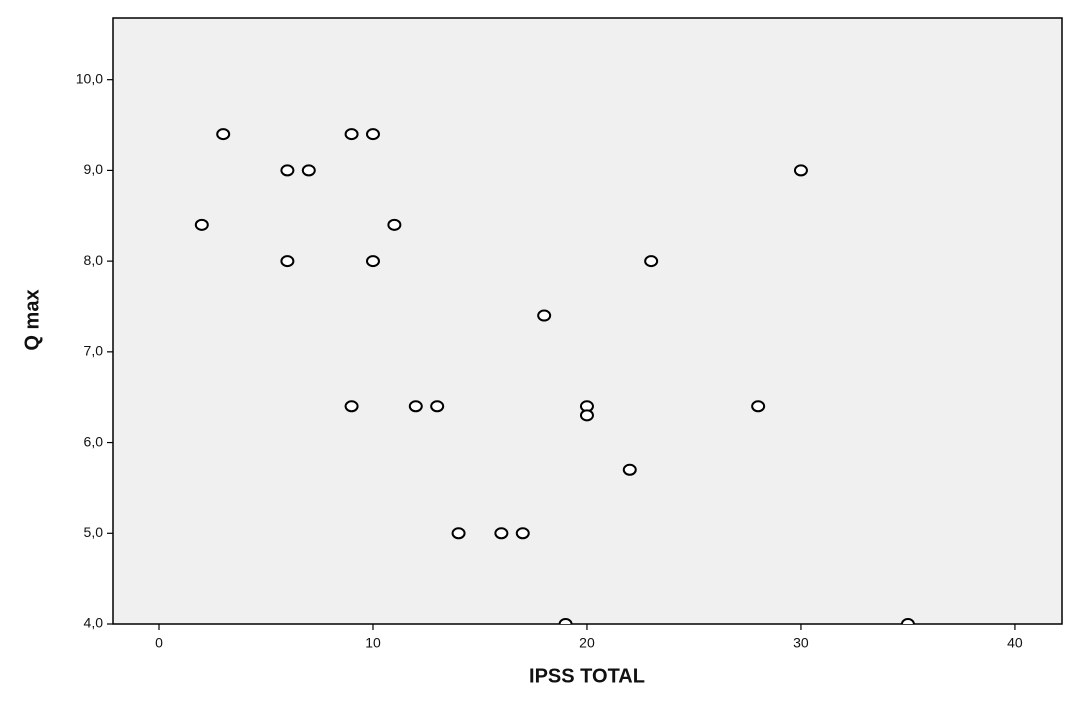 This screenshot has height=704, width=1080. I want to click on x-tick-label: 10, so click(373, 643).